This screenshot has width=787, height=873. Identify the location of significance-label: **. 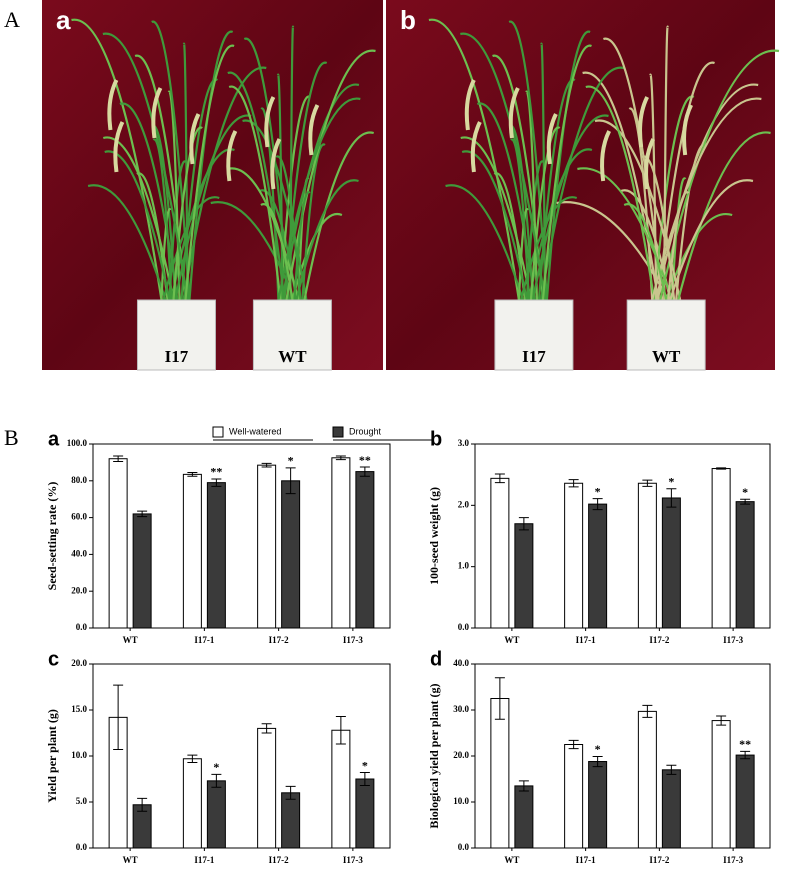
(216, 472).